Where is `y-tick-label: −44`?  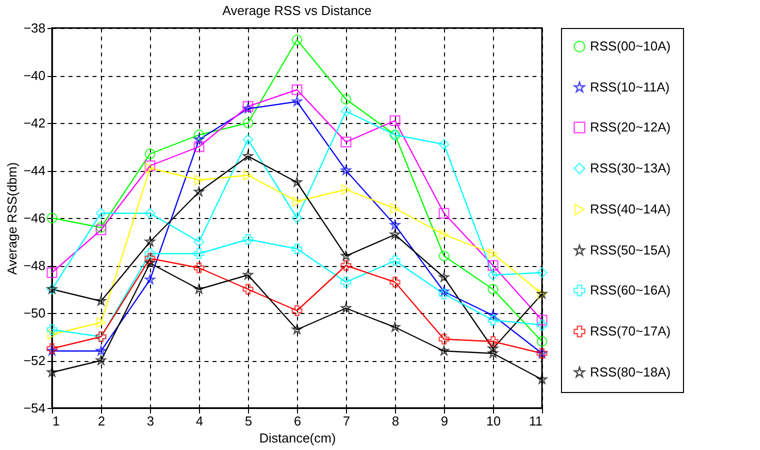 y-tick-label: −44 is located at coordinates (34, 170).